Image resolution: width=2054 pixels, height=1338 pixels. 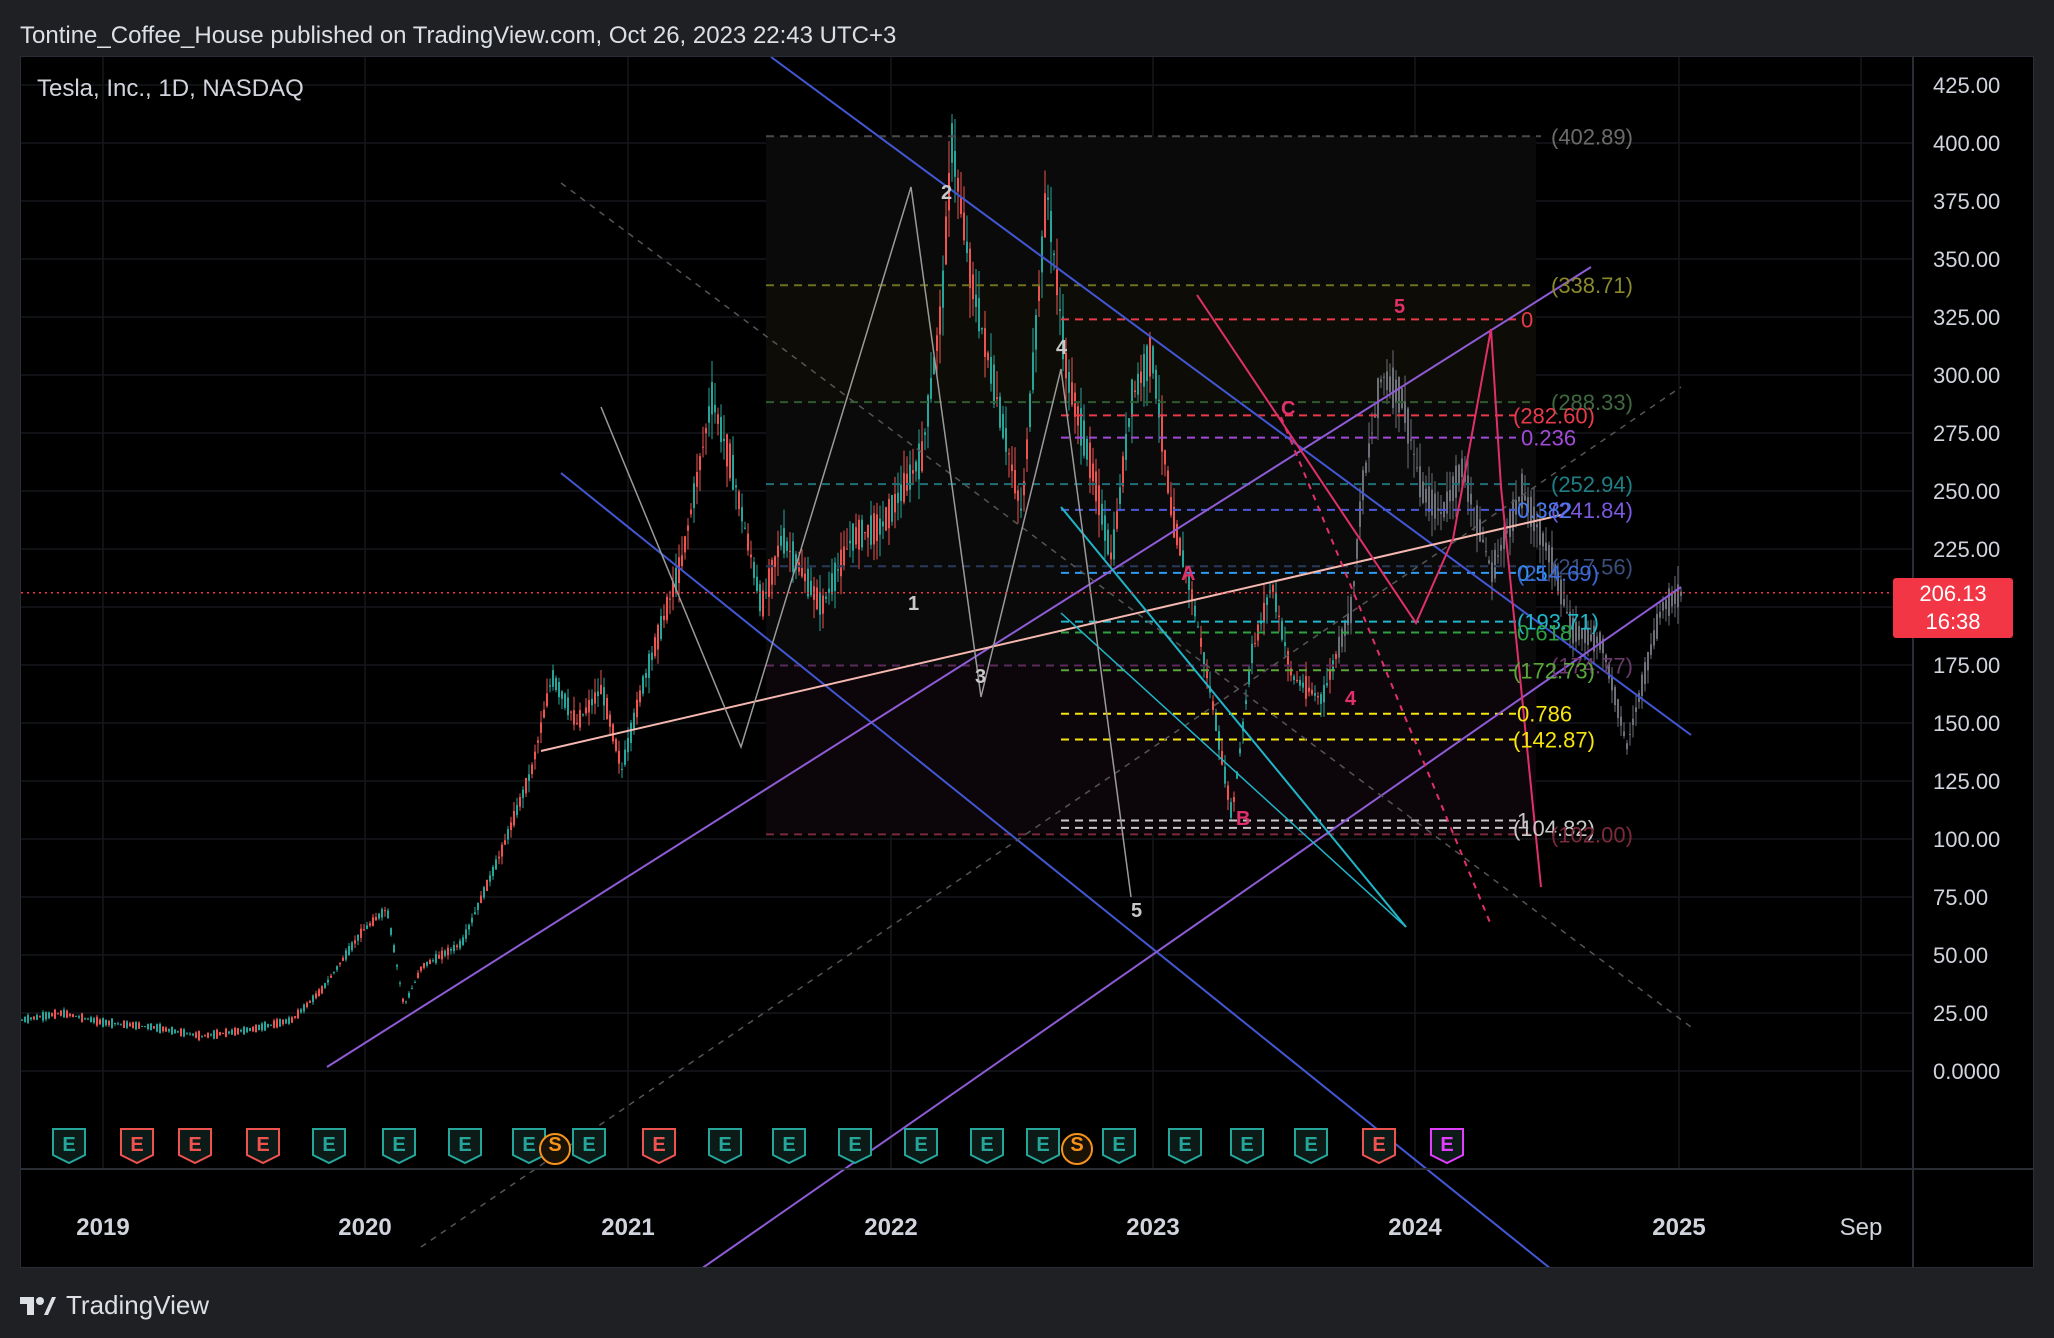 I want to click on time-axis-tick: 2022, so click(x=890, y=1227).